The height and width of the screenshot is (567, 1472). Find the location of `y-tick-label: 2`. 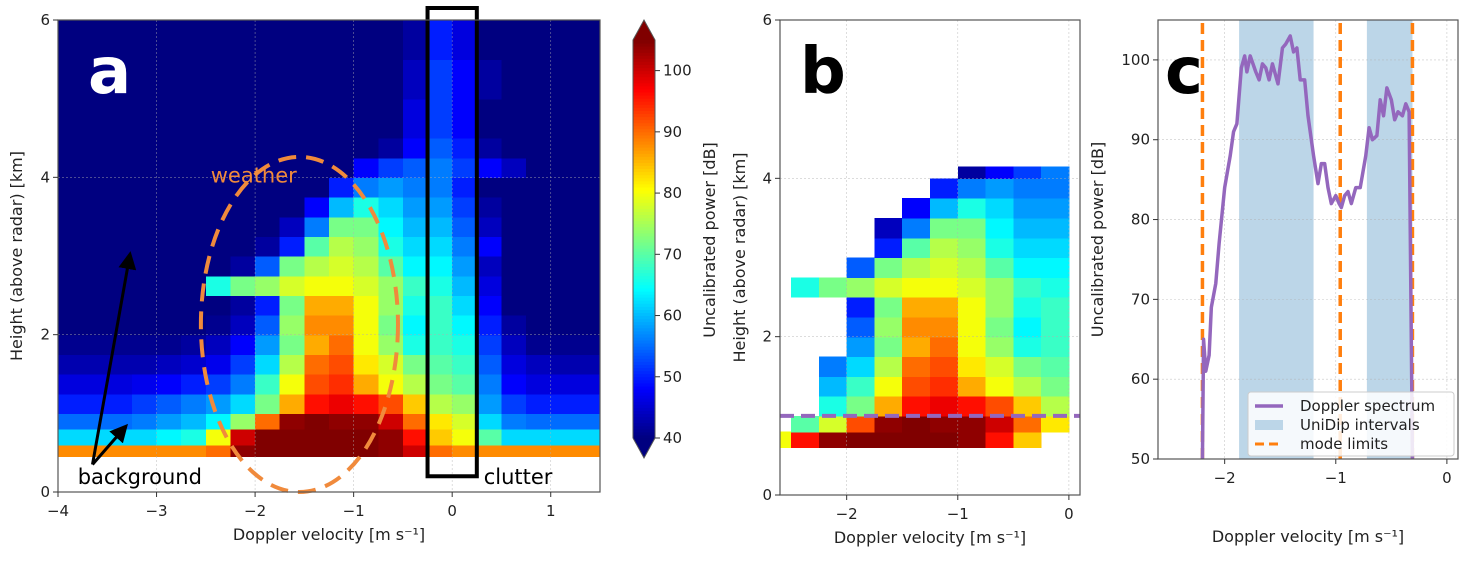

y-tick-label: 2 is located at coordinates (45, 335).